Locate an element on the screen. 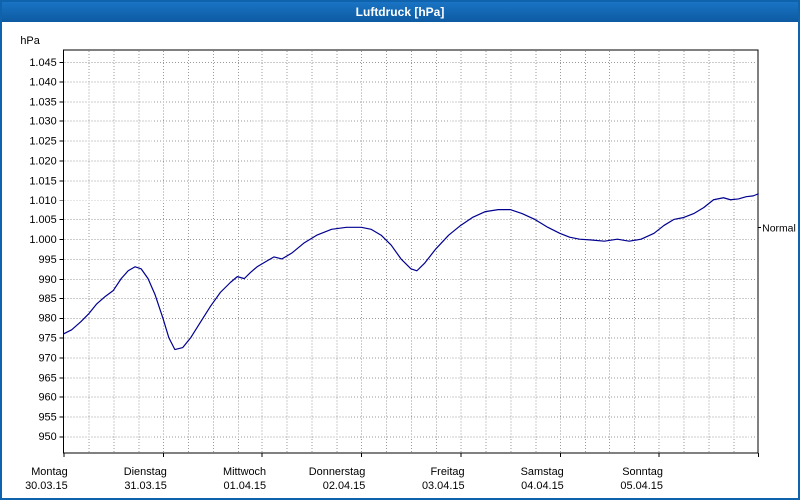 The width and height of the screenshot is (800, 500). y-tick-label: 950 is located at coordinates (47, 437).